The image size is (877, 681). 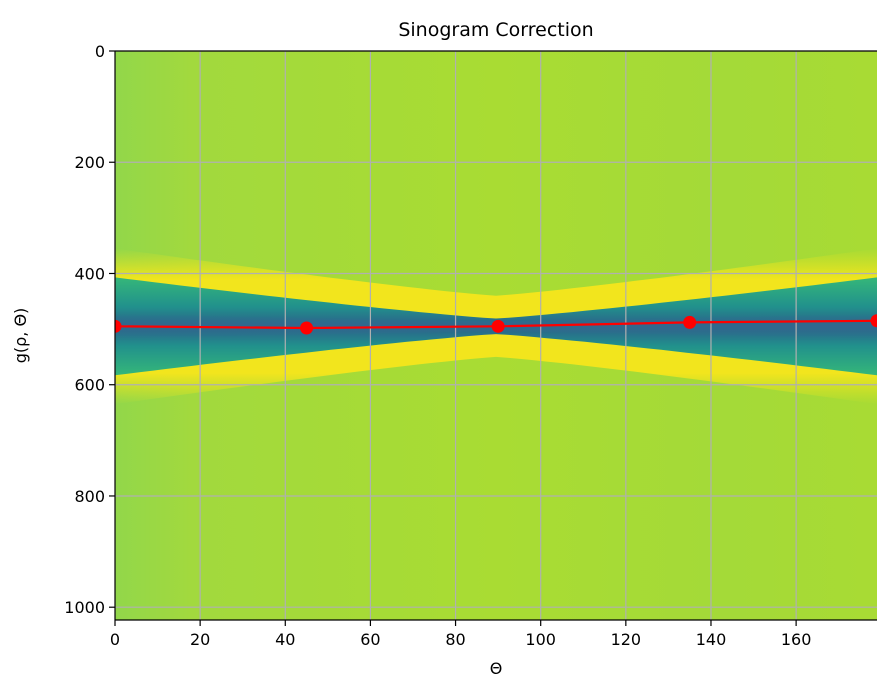 I want to click on y-tick-label: 600, so click(x=89, y=385).